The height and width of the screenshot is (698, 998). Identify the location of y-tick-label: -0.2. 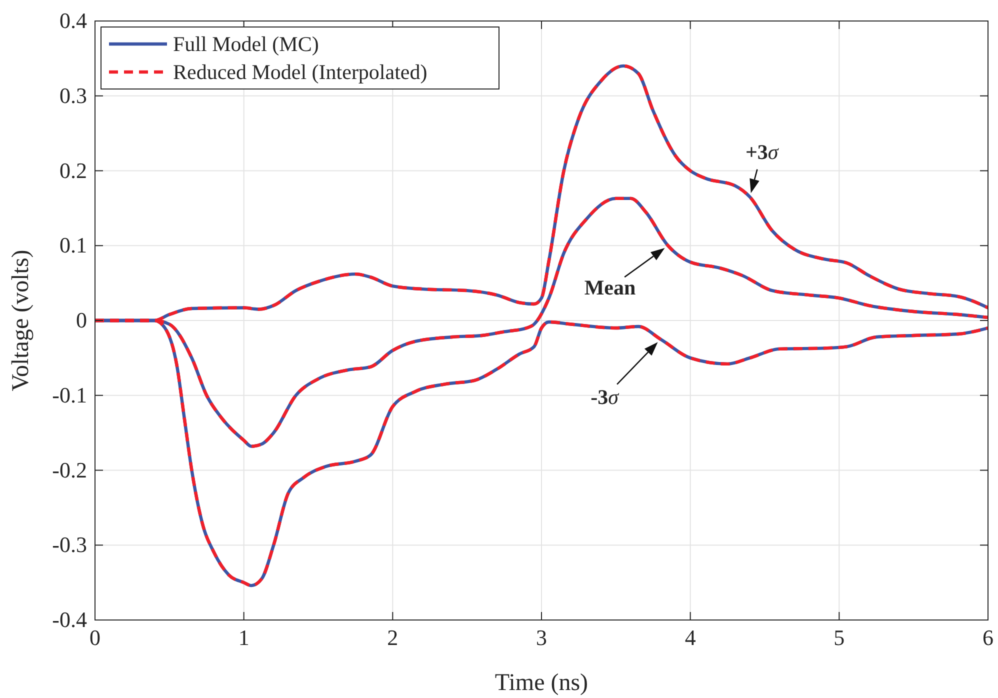
(69, 469).